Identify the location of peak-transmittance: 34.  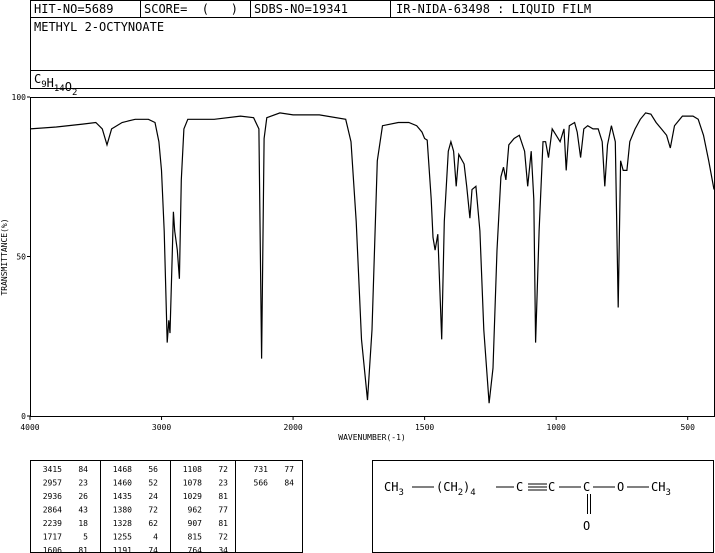
(223, 549).